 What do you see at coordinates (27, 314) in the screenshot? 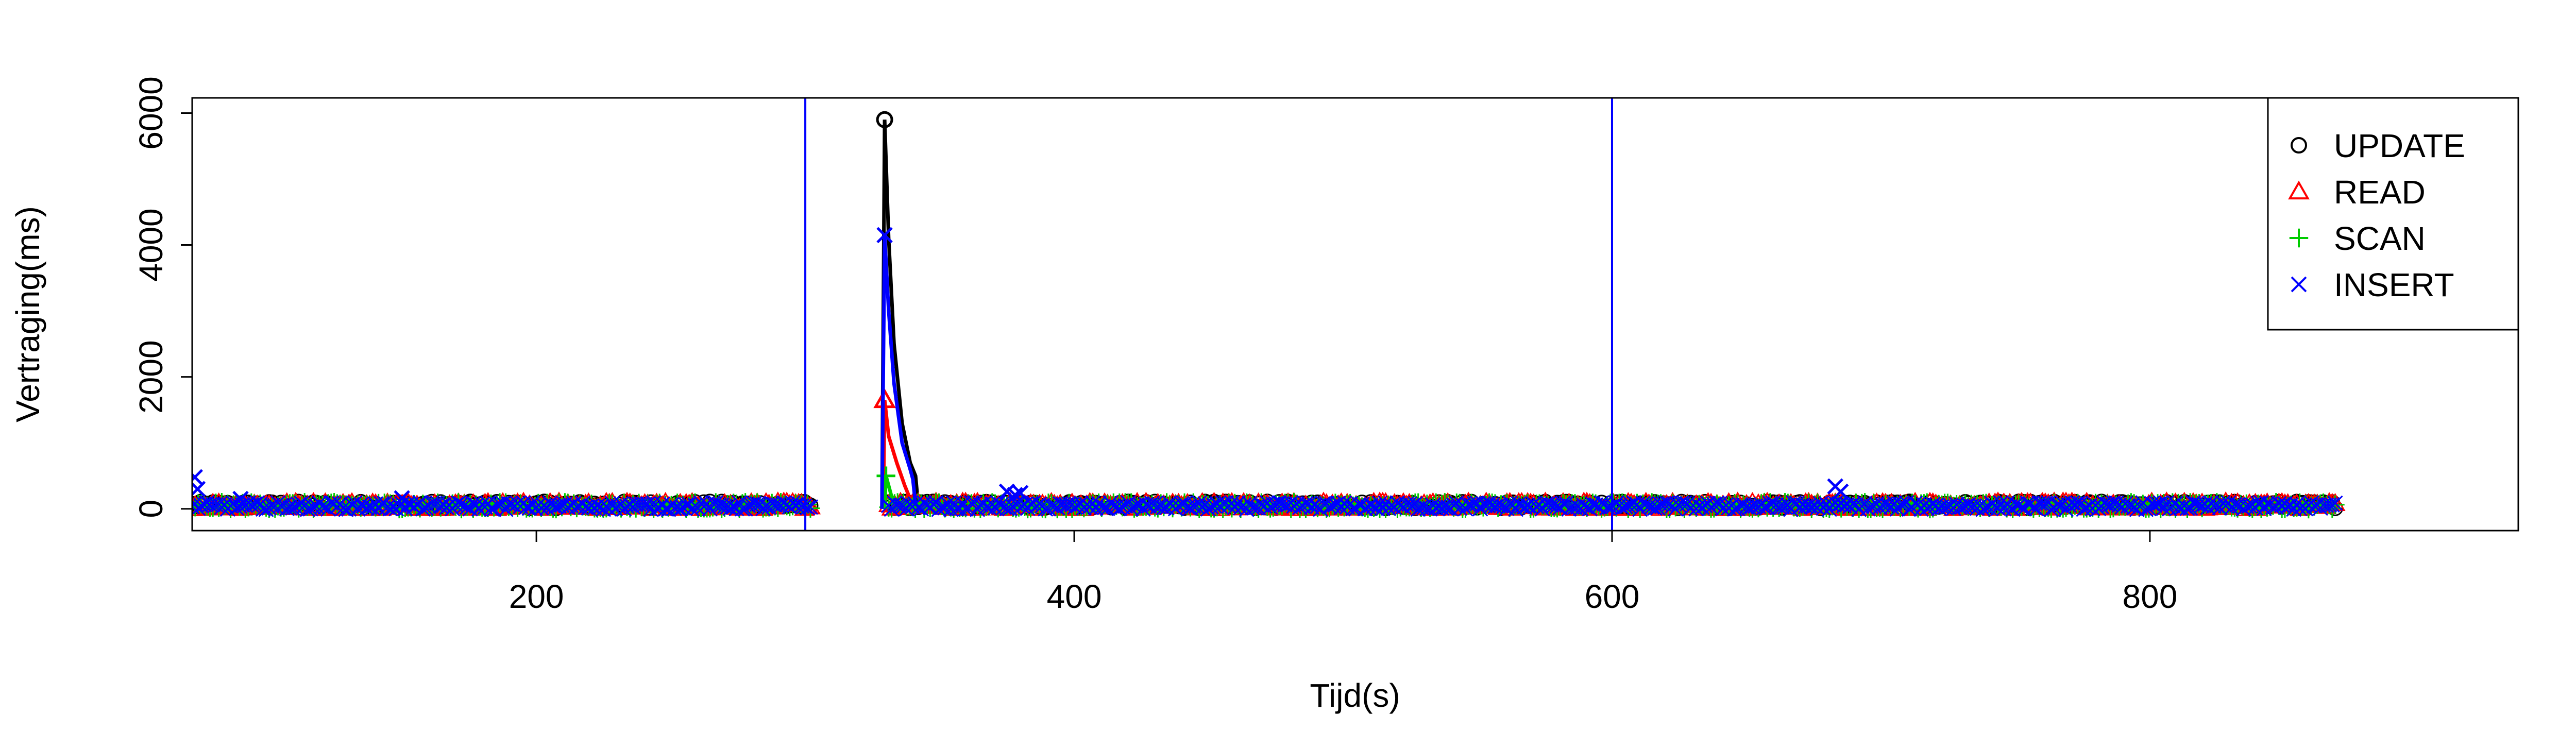
I see `y-axis-label: Vertraging(ms)` at bounding box center [27, 314].